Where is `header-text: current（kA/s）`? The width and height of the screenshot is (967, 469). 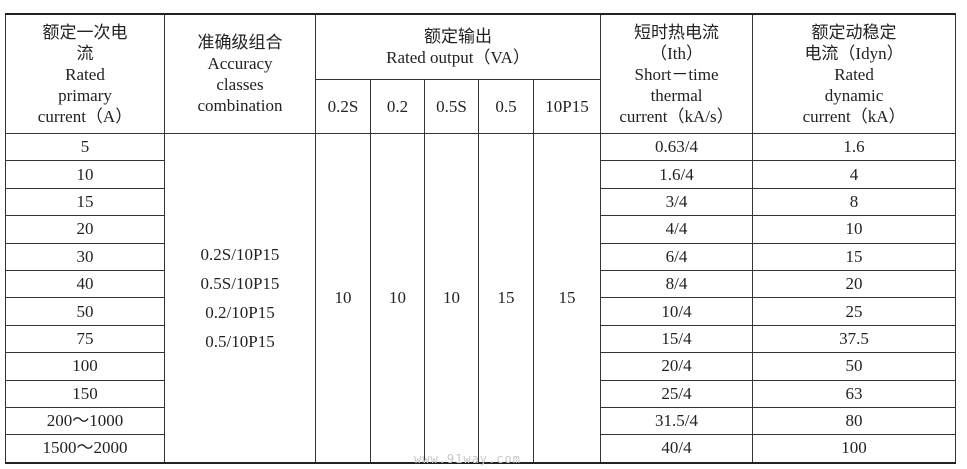
header-text: current（kA/s） is located at coordinates (676, 116).